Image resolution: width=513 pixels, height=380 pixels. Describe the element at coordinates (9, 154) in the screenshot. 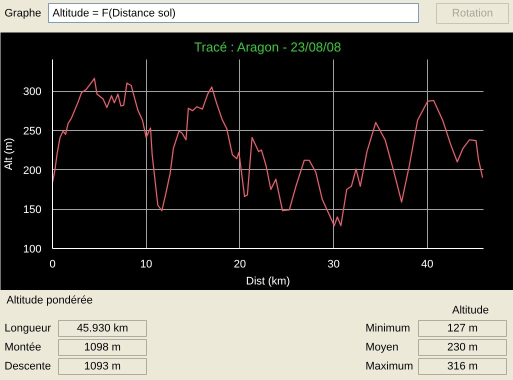

I see `y-axis-title: Alt (m)` at that location.